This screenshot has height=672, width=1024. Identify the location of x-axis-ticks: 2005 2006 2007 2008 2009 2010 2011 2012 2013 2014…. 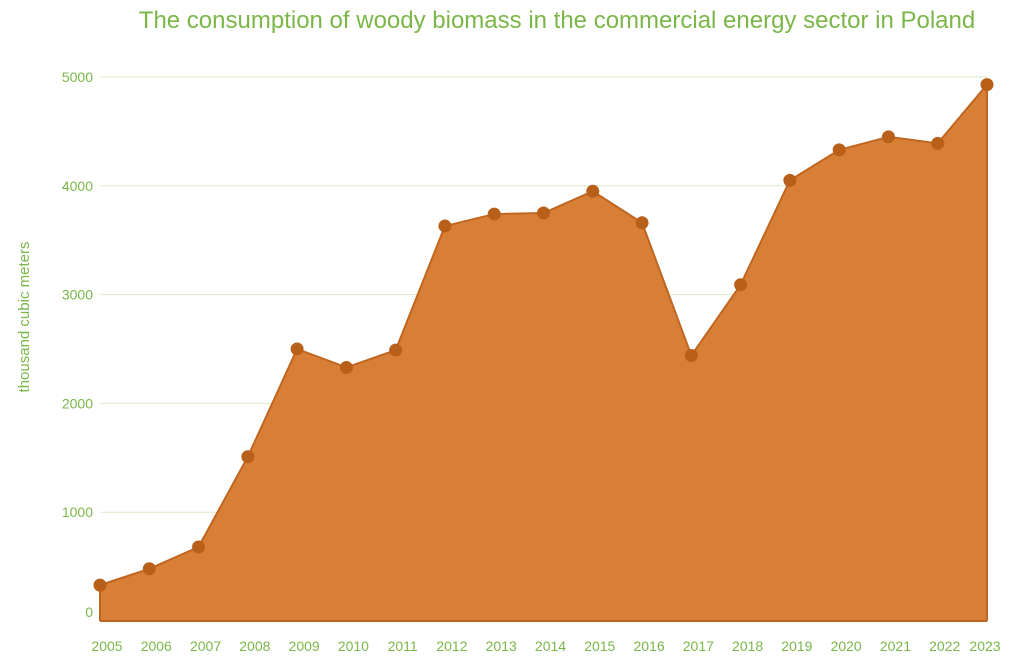
(545, 646).